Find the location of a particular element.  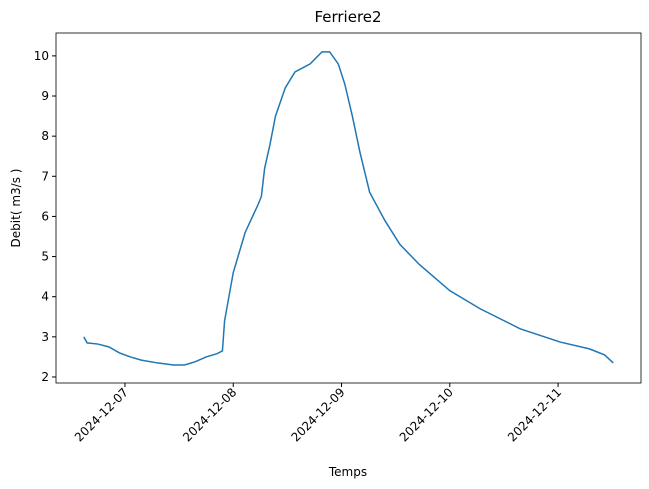

chart-title: Ferriere2 is located at coordinates (347, 17).